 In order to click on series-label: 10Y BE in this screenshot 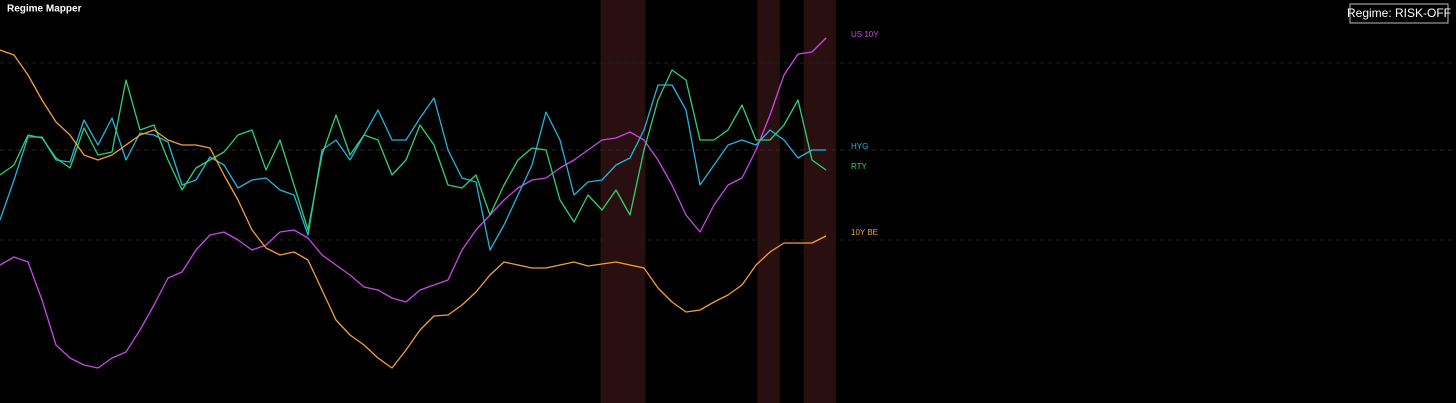, I will do `click(864, 232)`.